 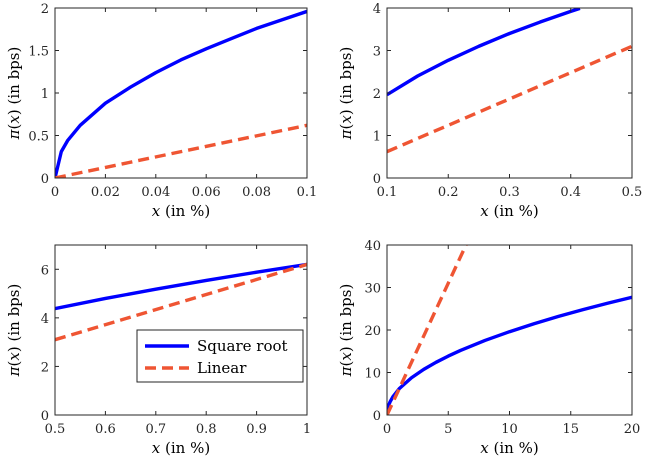 I want to click on legend-box, so click(x=220, y=356).